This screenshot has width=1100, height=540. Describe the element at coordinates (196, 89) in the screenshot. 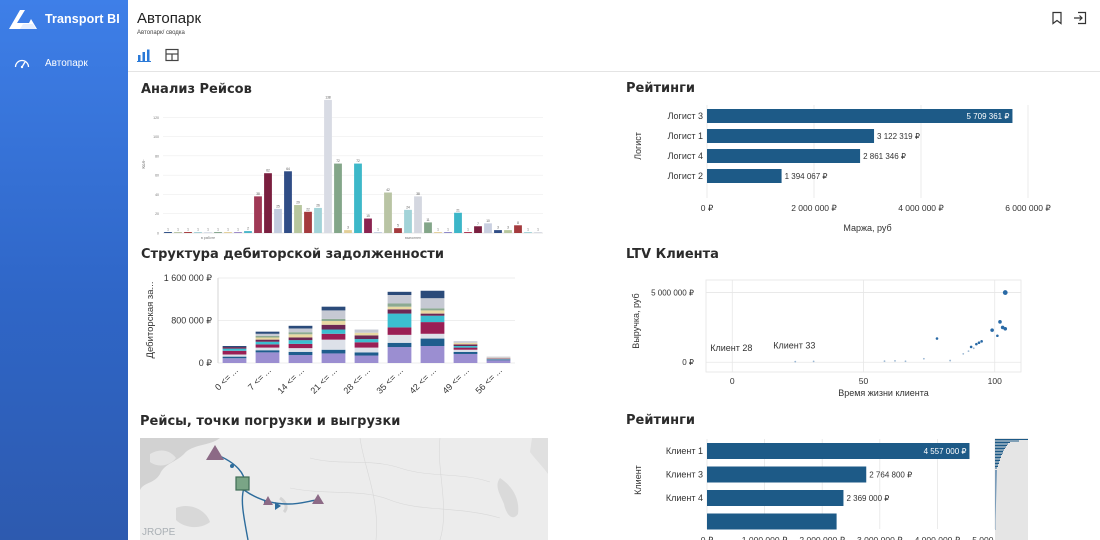

I see `panel-title-trips: Анализ Рейсов` at that location.